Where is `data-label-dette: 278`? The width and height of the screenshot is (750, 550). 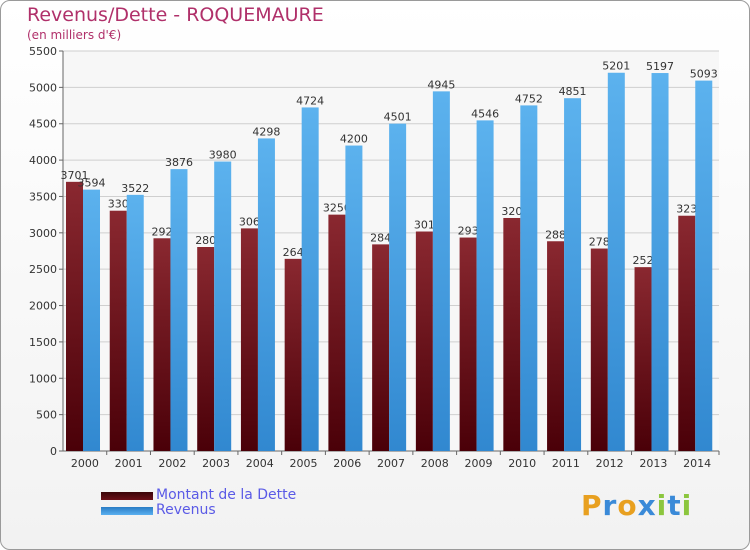
data-label-dette: 278 is located at coordinates (599, 242).